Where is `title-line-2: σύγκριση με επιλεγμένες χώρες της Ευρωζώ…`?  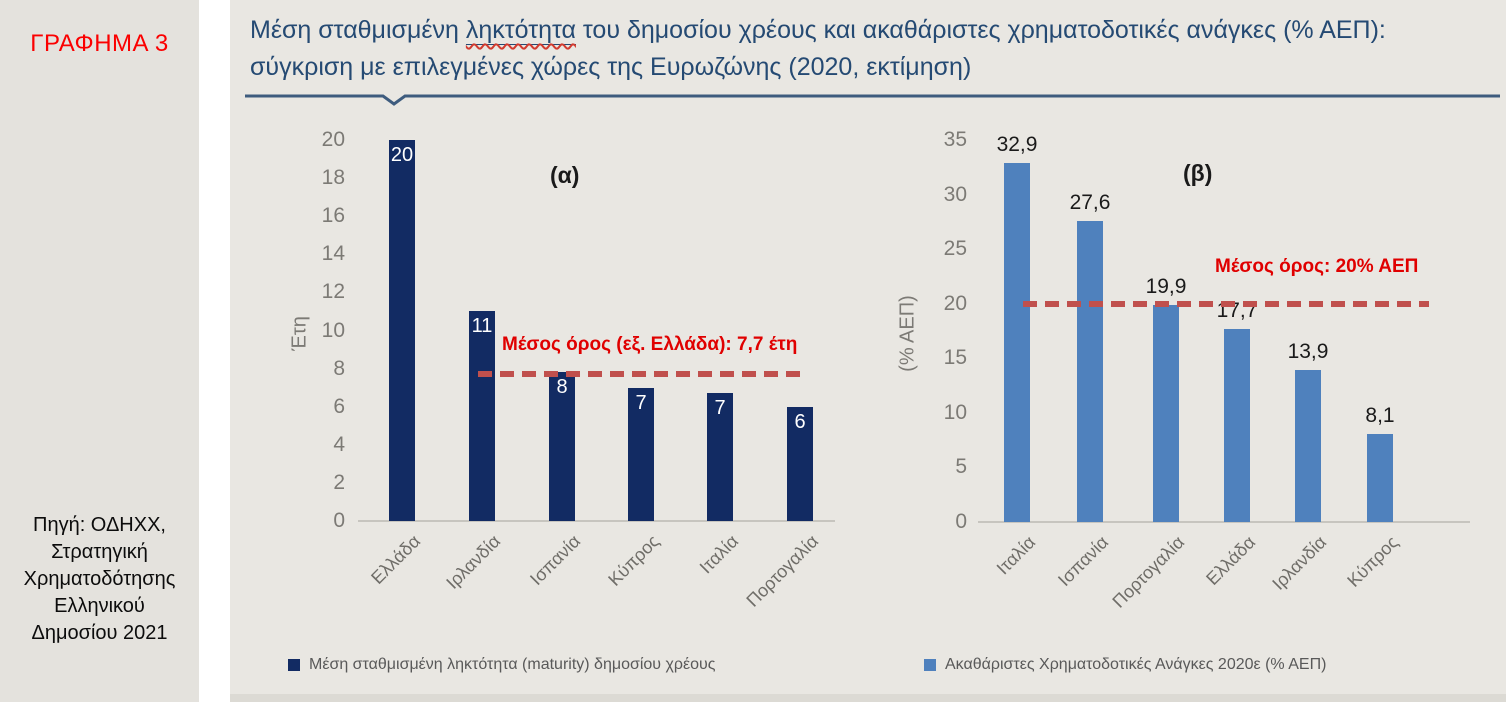 title-line-2: σύγκριση με επιλεγμένες χώρες της Ευρωζώ… is located at coordinates (611, 67).